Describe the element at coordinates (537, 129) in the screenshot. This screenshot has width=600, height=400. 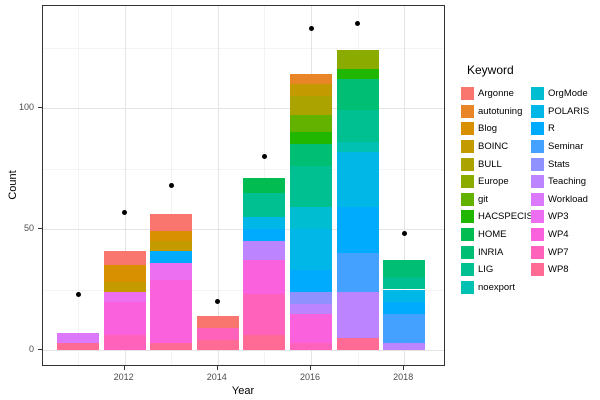
I see `legend-swatch-R` at that location.